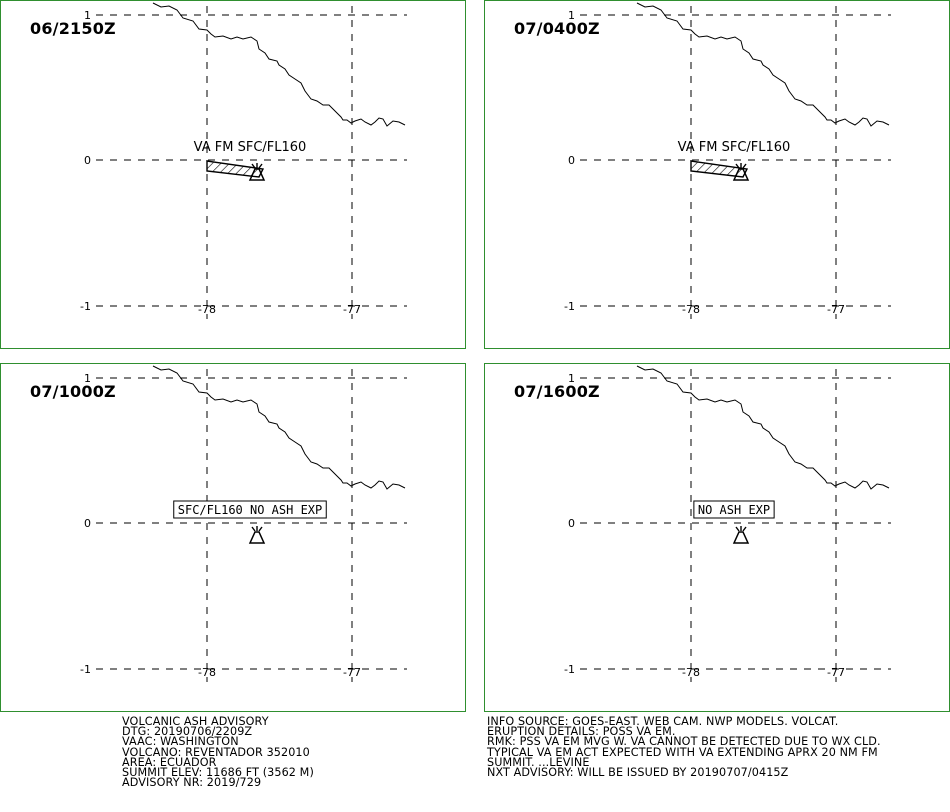 The image size is (950, 812). I want to click on advisory-line: SUMMIT. ...LEVINE, so click(538, 762).